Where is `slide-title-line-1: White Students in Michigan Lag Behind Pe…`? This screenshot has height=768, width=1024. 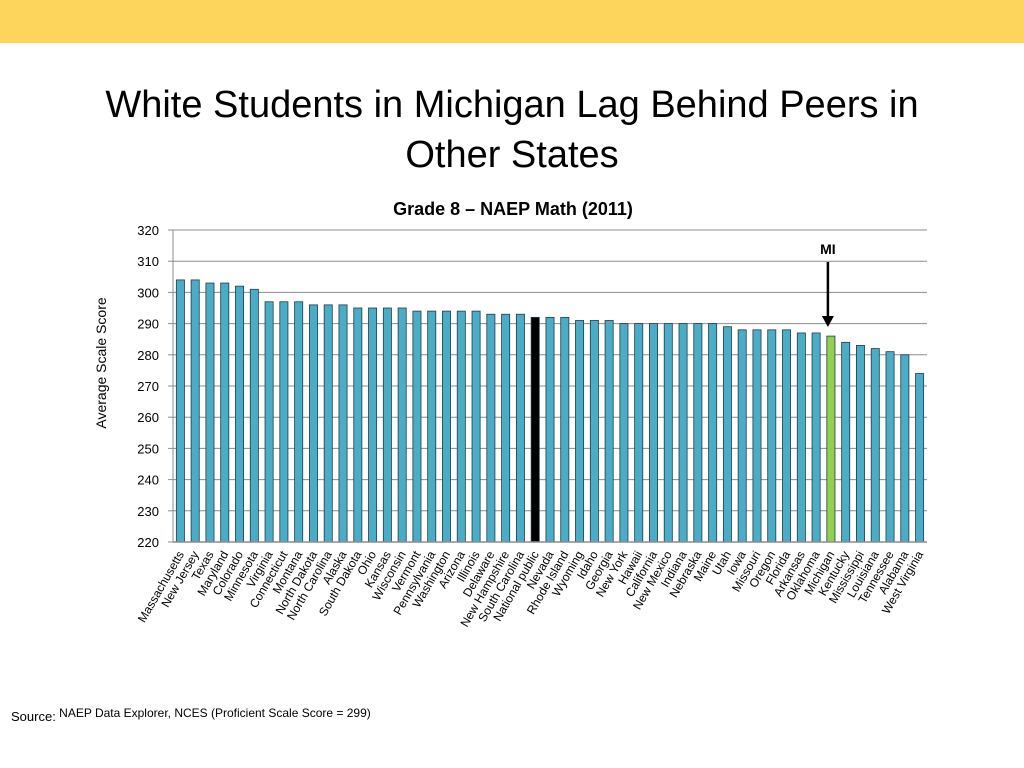 slide-title-line-1: White Students in Michigan Lag Behind Pe… is located at coordinates (512, 105).